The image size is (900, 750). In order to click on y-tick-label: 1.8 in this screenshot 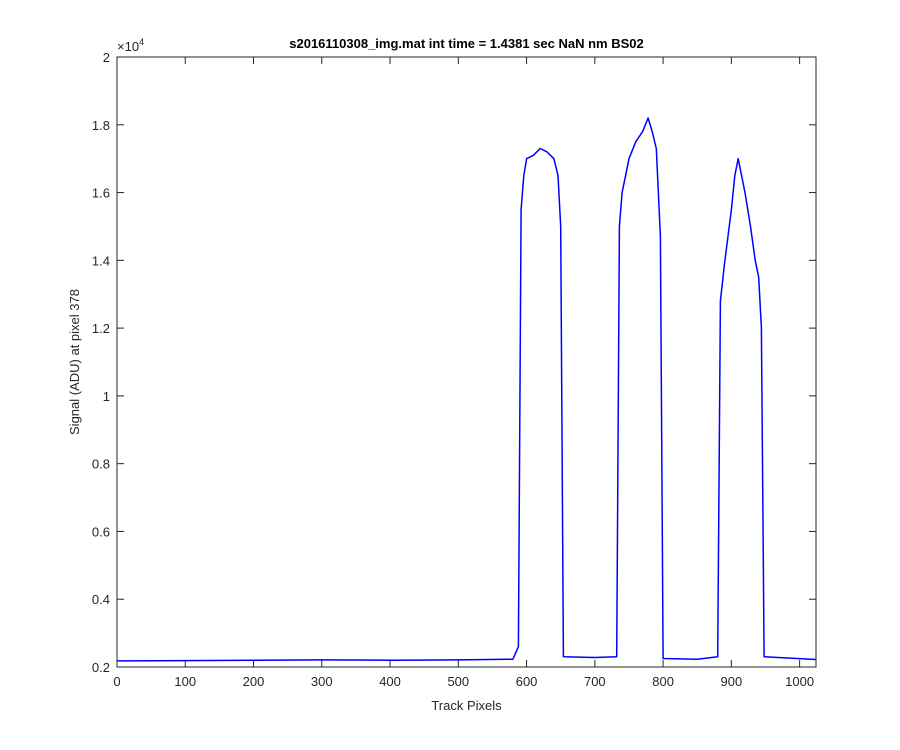, I will do `click(101, 125)`.